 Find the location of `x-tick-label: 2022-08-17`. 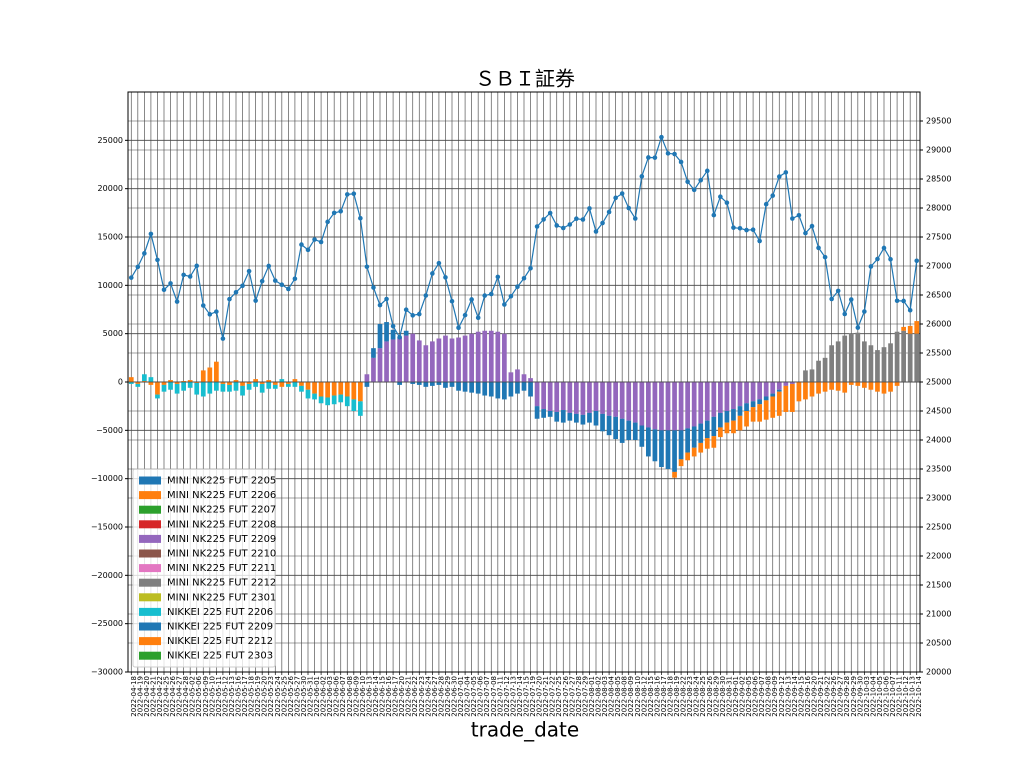

x-tick-label: 2022-08-17 is located at coordinates (664, 696).